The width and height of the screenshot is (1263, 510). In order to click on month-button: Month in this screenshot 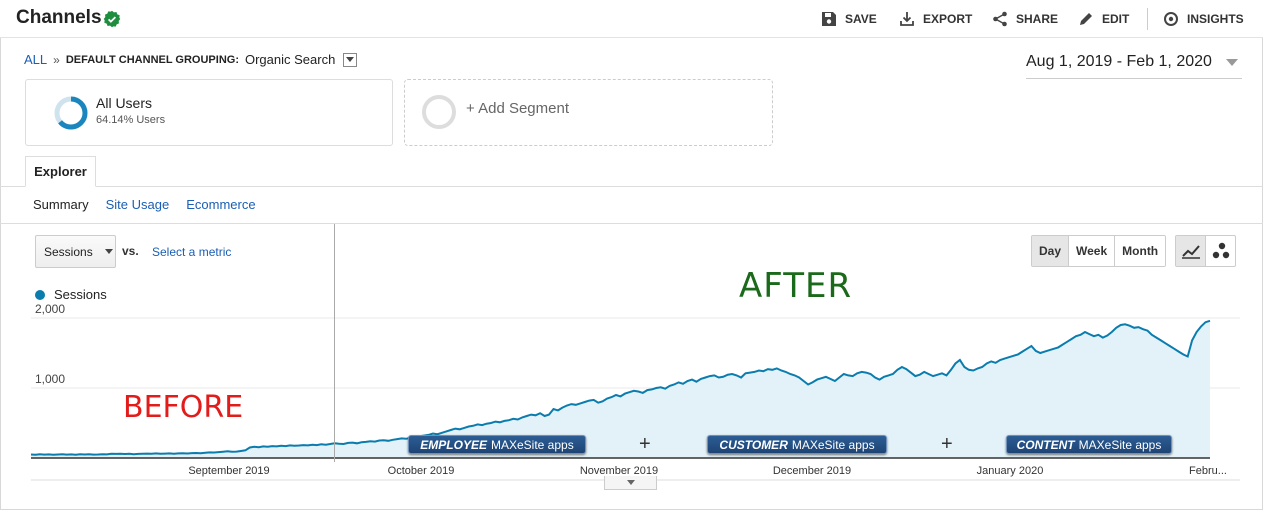, I will do `click(1140, 251)`.